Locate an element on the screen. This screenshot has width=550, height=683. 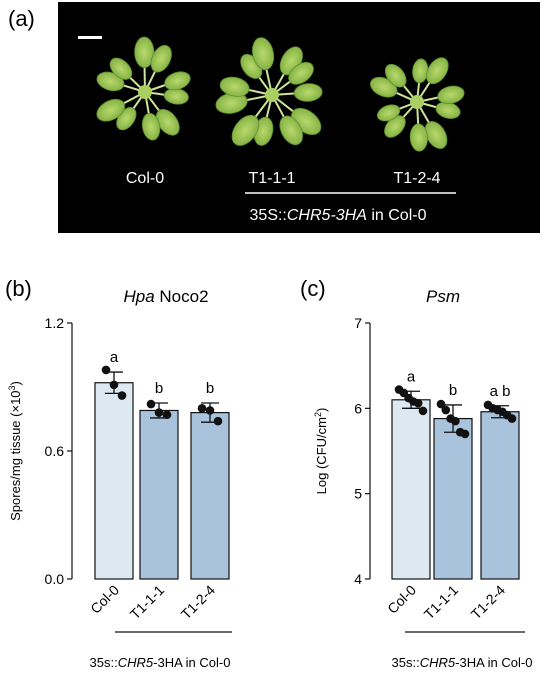
y-tick-label: 4 is located at coordinates (358, 579).